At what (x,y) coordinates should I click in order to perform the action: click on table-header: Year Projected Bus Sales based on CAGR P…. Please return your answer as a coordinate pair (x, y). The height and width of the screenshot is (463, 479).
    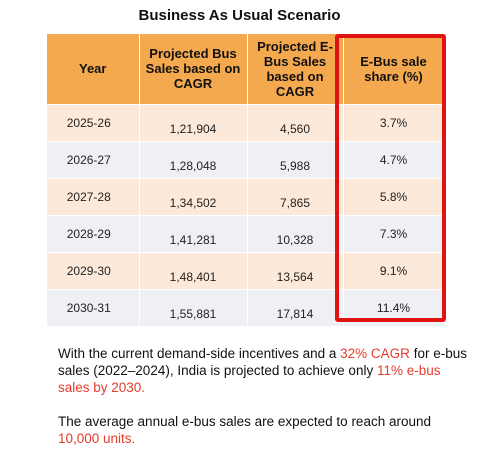
    Looking at the image, I should click on (246, 69).